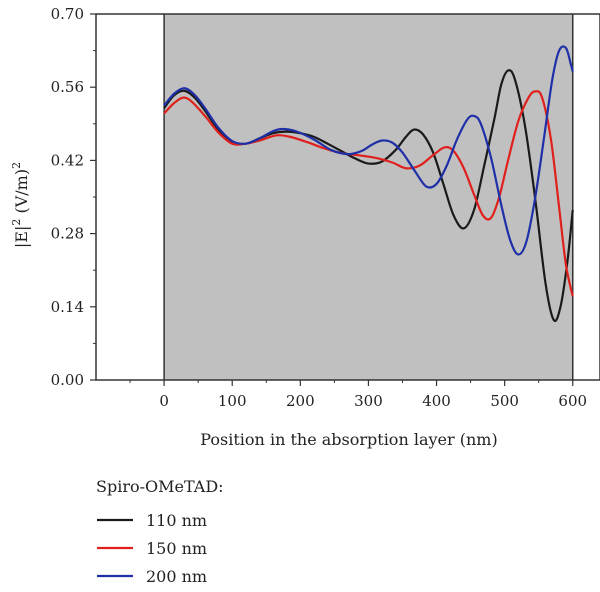 The width and height of the screenshot is (600, 592). What do you see at coordinates (348, 439) in the screenshot?
I see `x-axis-title: Position in the absorption layer (nm)` at bounding box center [348, 439].